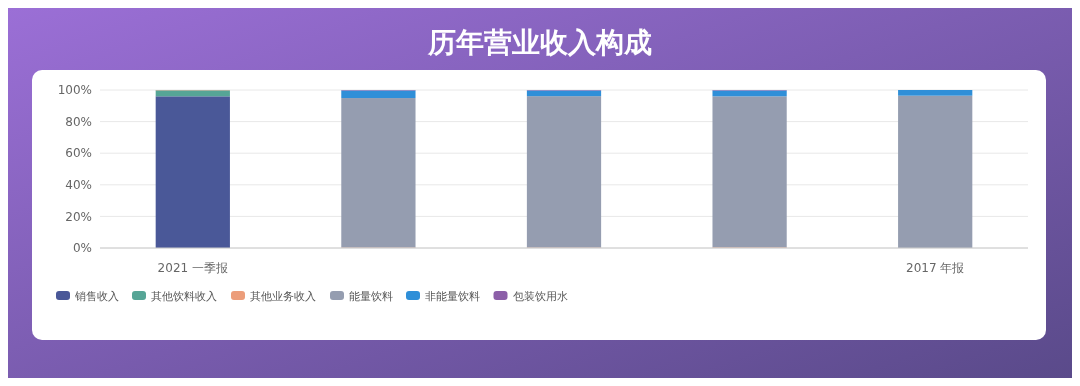 Image resolution: width=1080 pixels, height=386 pixels. I want to click on y-tick-label: 80%, so click(78, 121).